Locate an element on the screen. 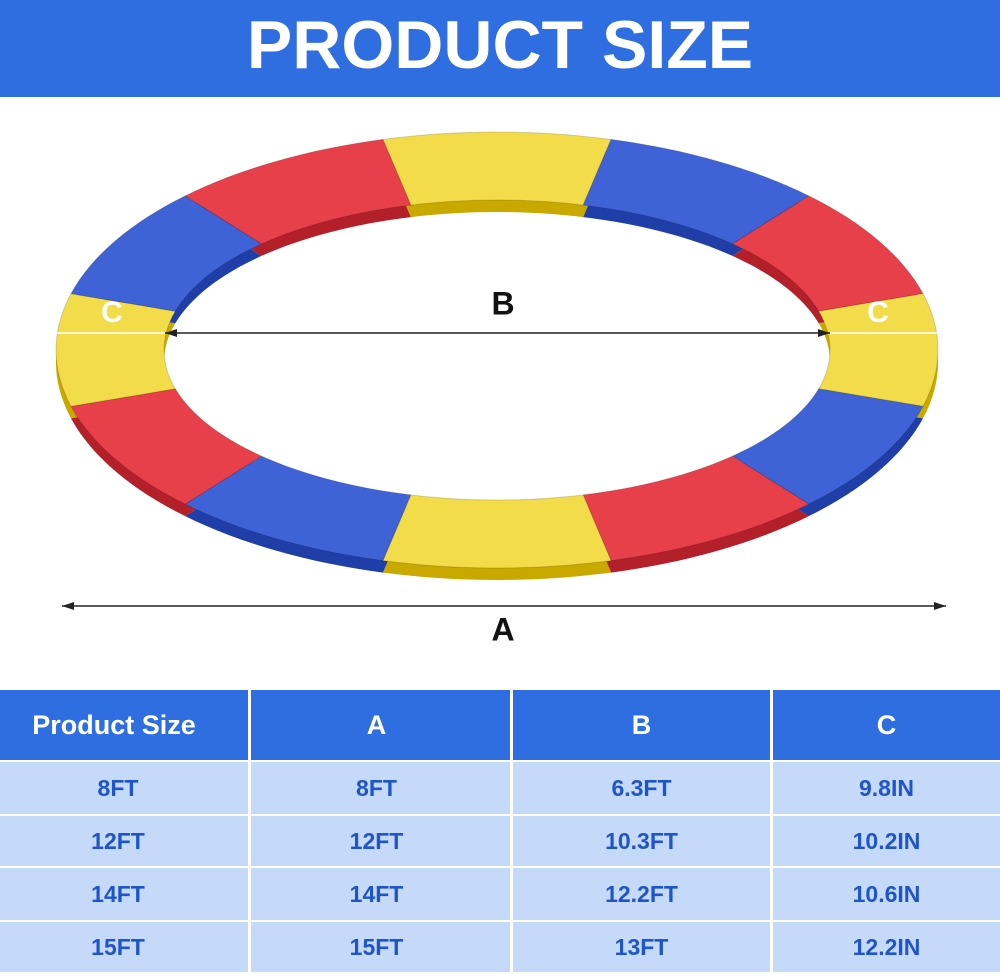 The image size is (1000, 974). header-text: C is located at coordinates (887, 725).